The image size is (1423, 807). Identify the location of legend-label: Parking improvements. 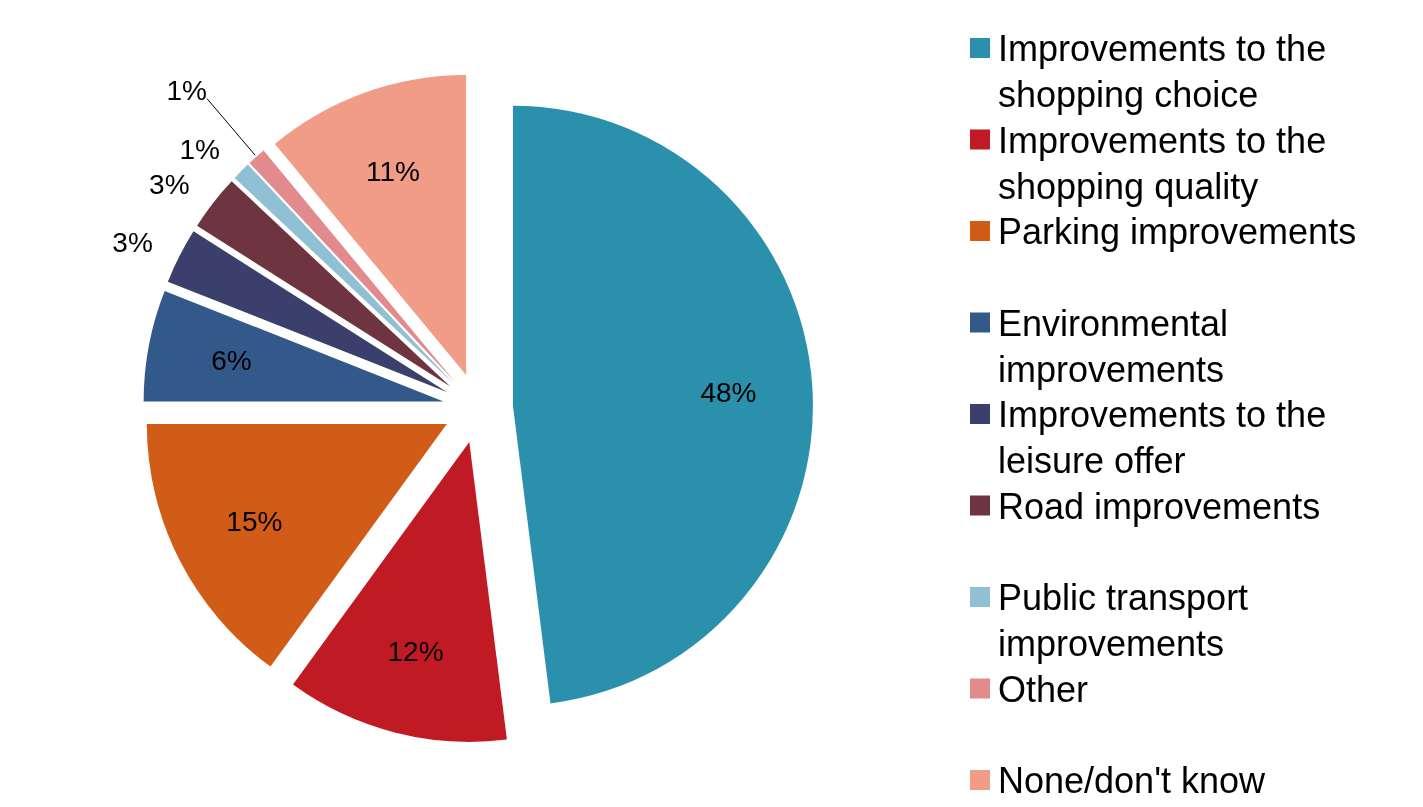
(1177, 231).